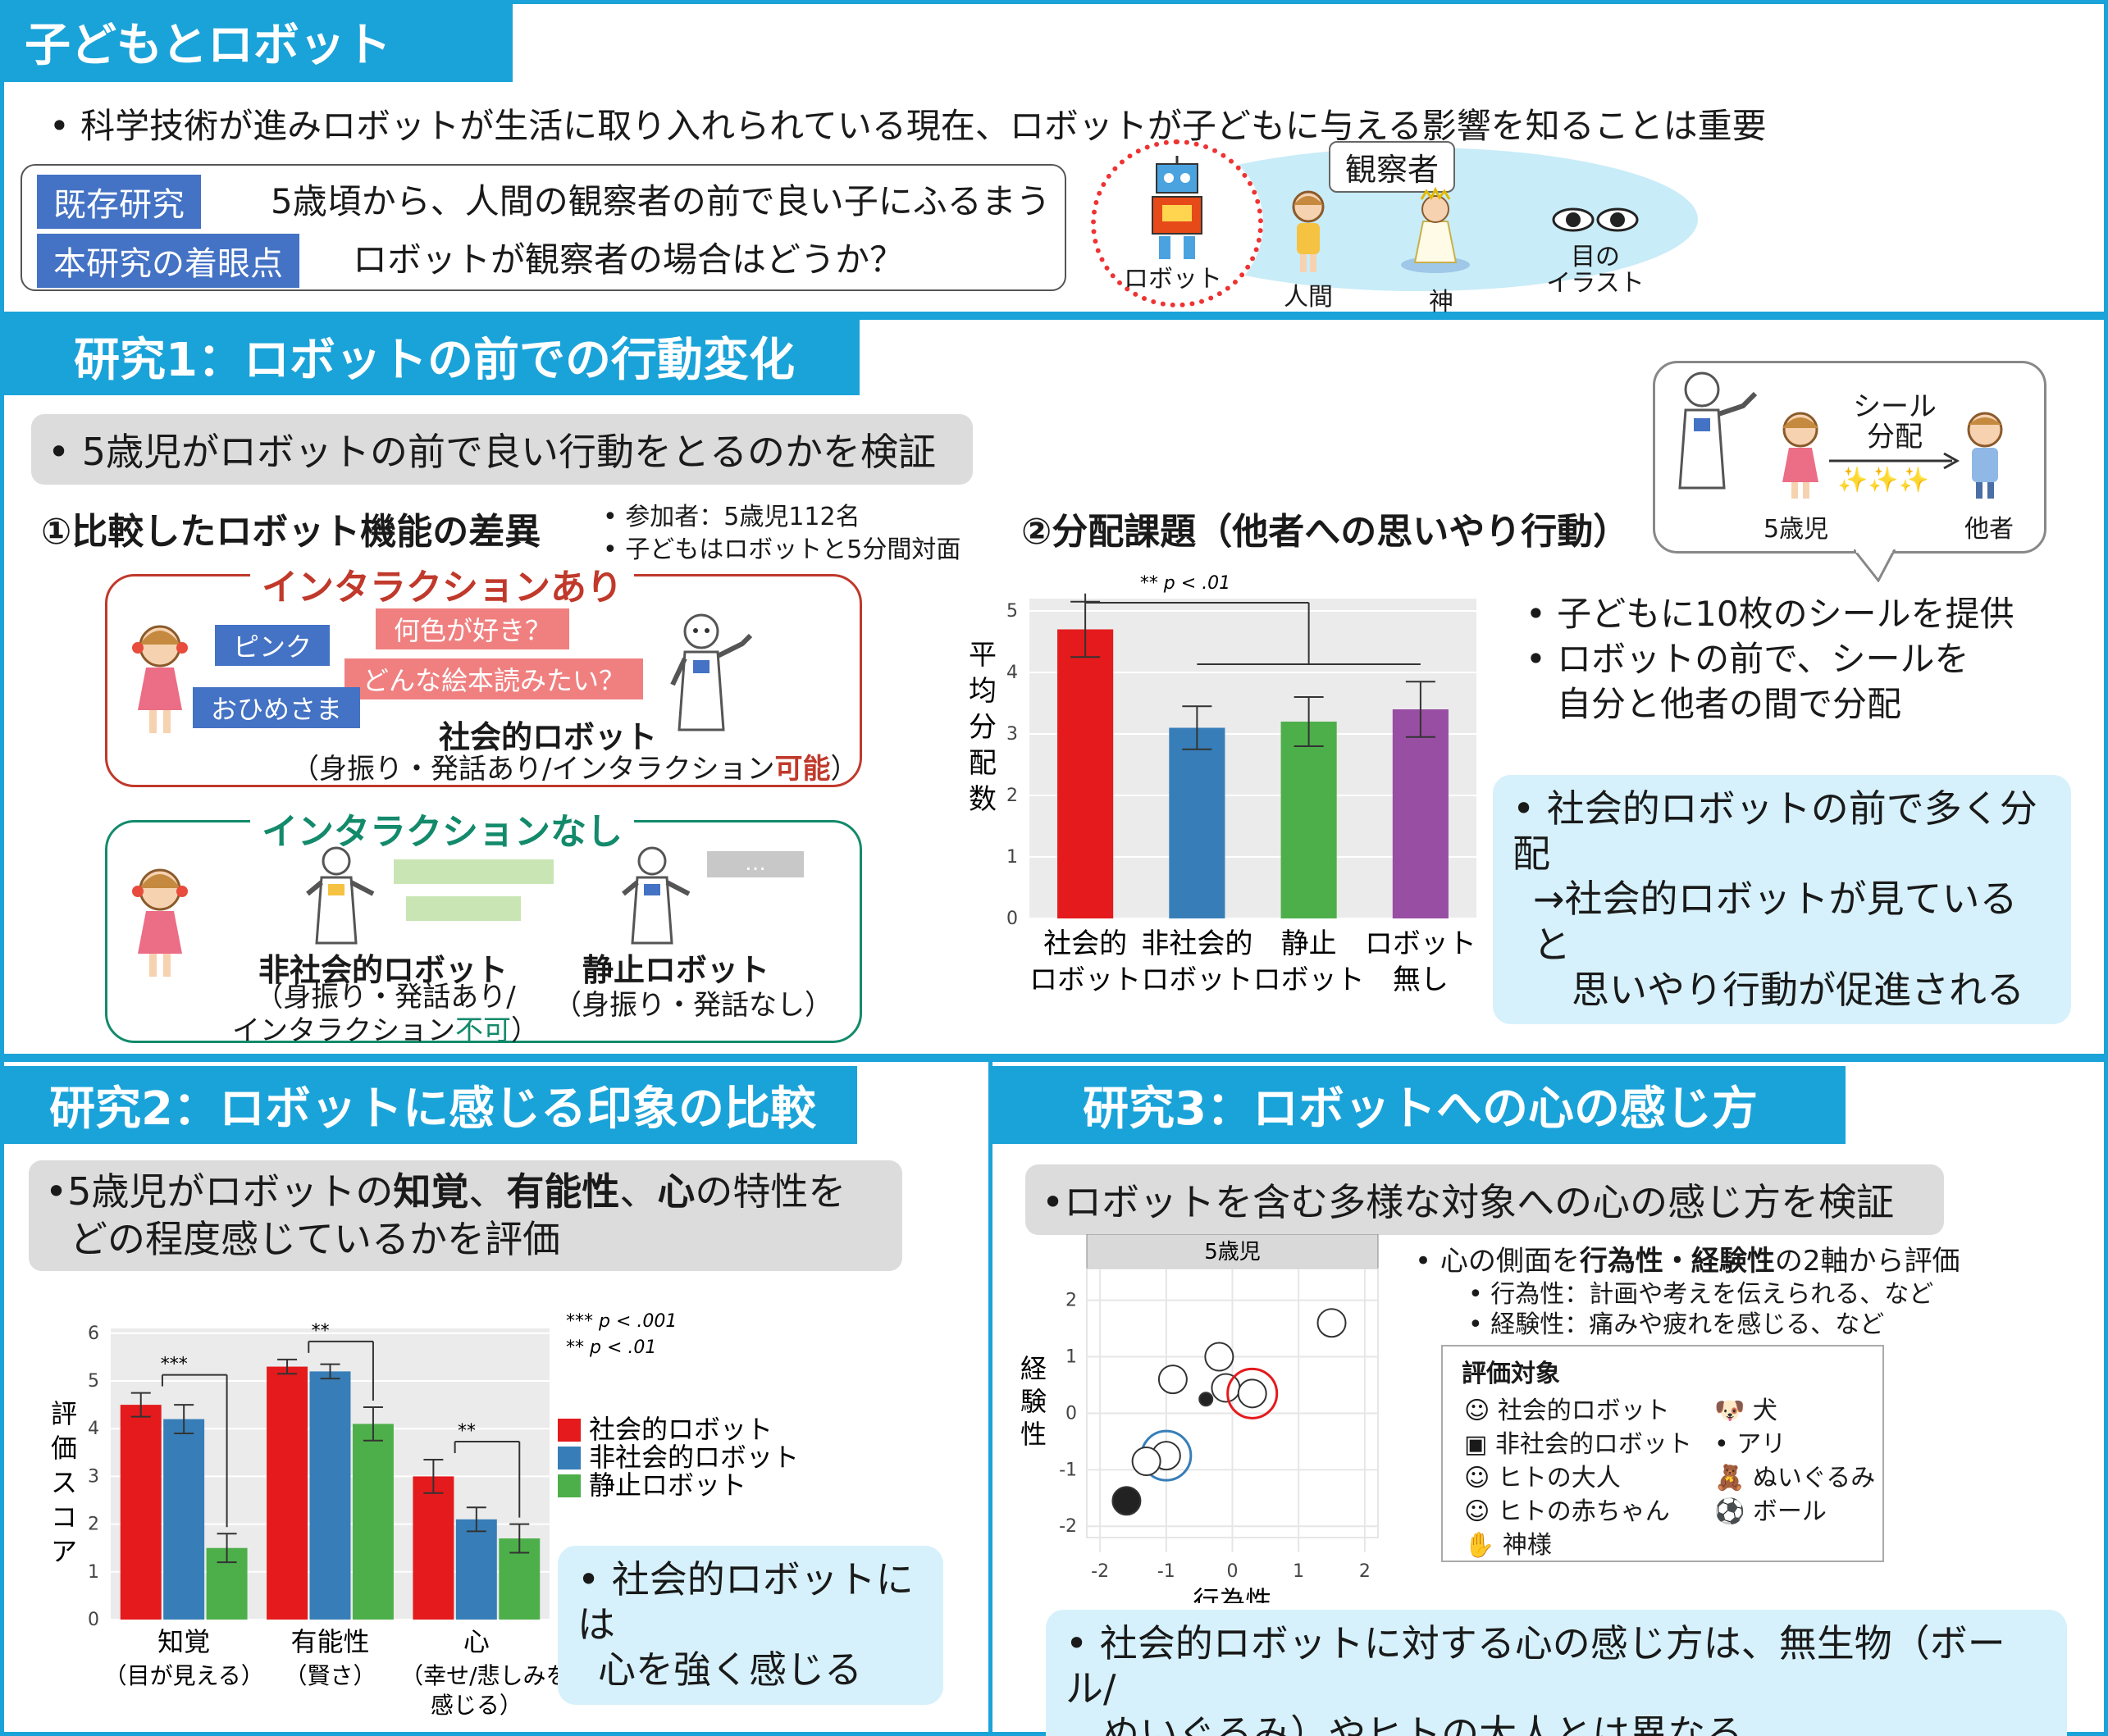 The image size is (2108, 1736). I want to click on sparkle-icon: ✨✨✨, so click(1883, 480).